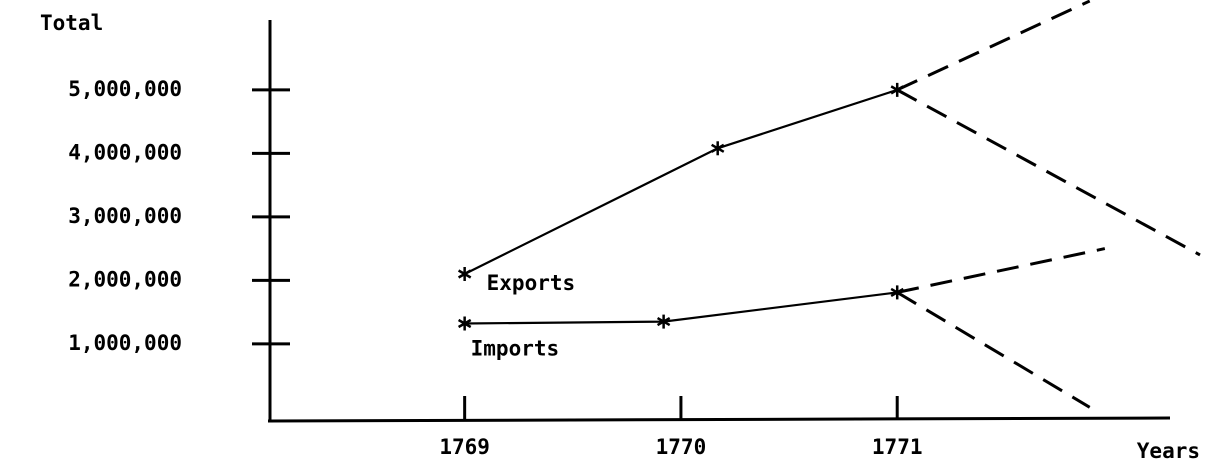  I want to click on y-tick-label: 5,000,000, so click(125, 89).